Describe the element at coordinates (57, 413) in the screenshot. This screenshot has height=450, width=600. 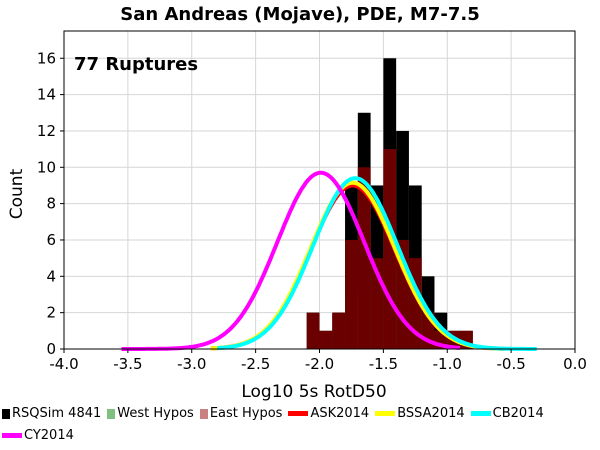
I see `legend-label: RSQSim 4841` at that location.